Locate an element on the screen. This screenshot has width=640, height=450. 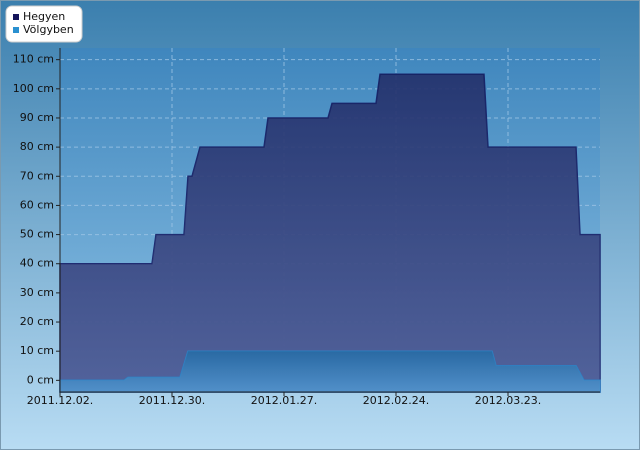
y-tick-label: 30 cm is located at coordinates (37, 292).